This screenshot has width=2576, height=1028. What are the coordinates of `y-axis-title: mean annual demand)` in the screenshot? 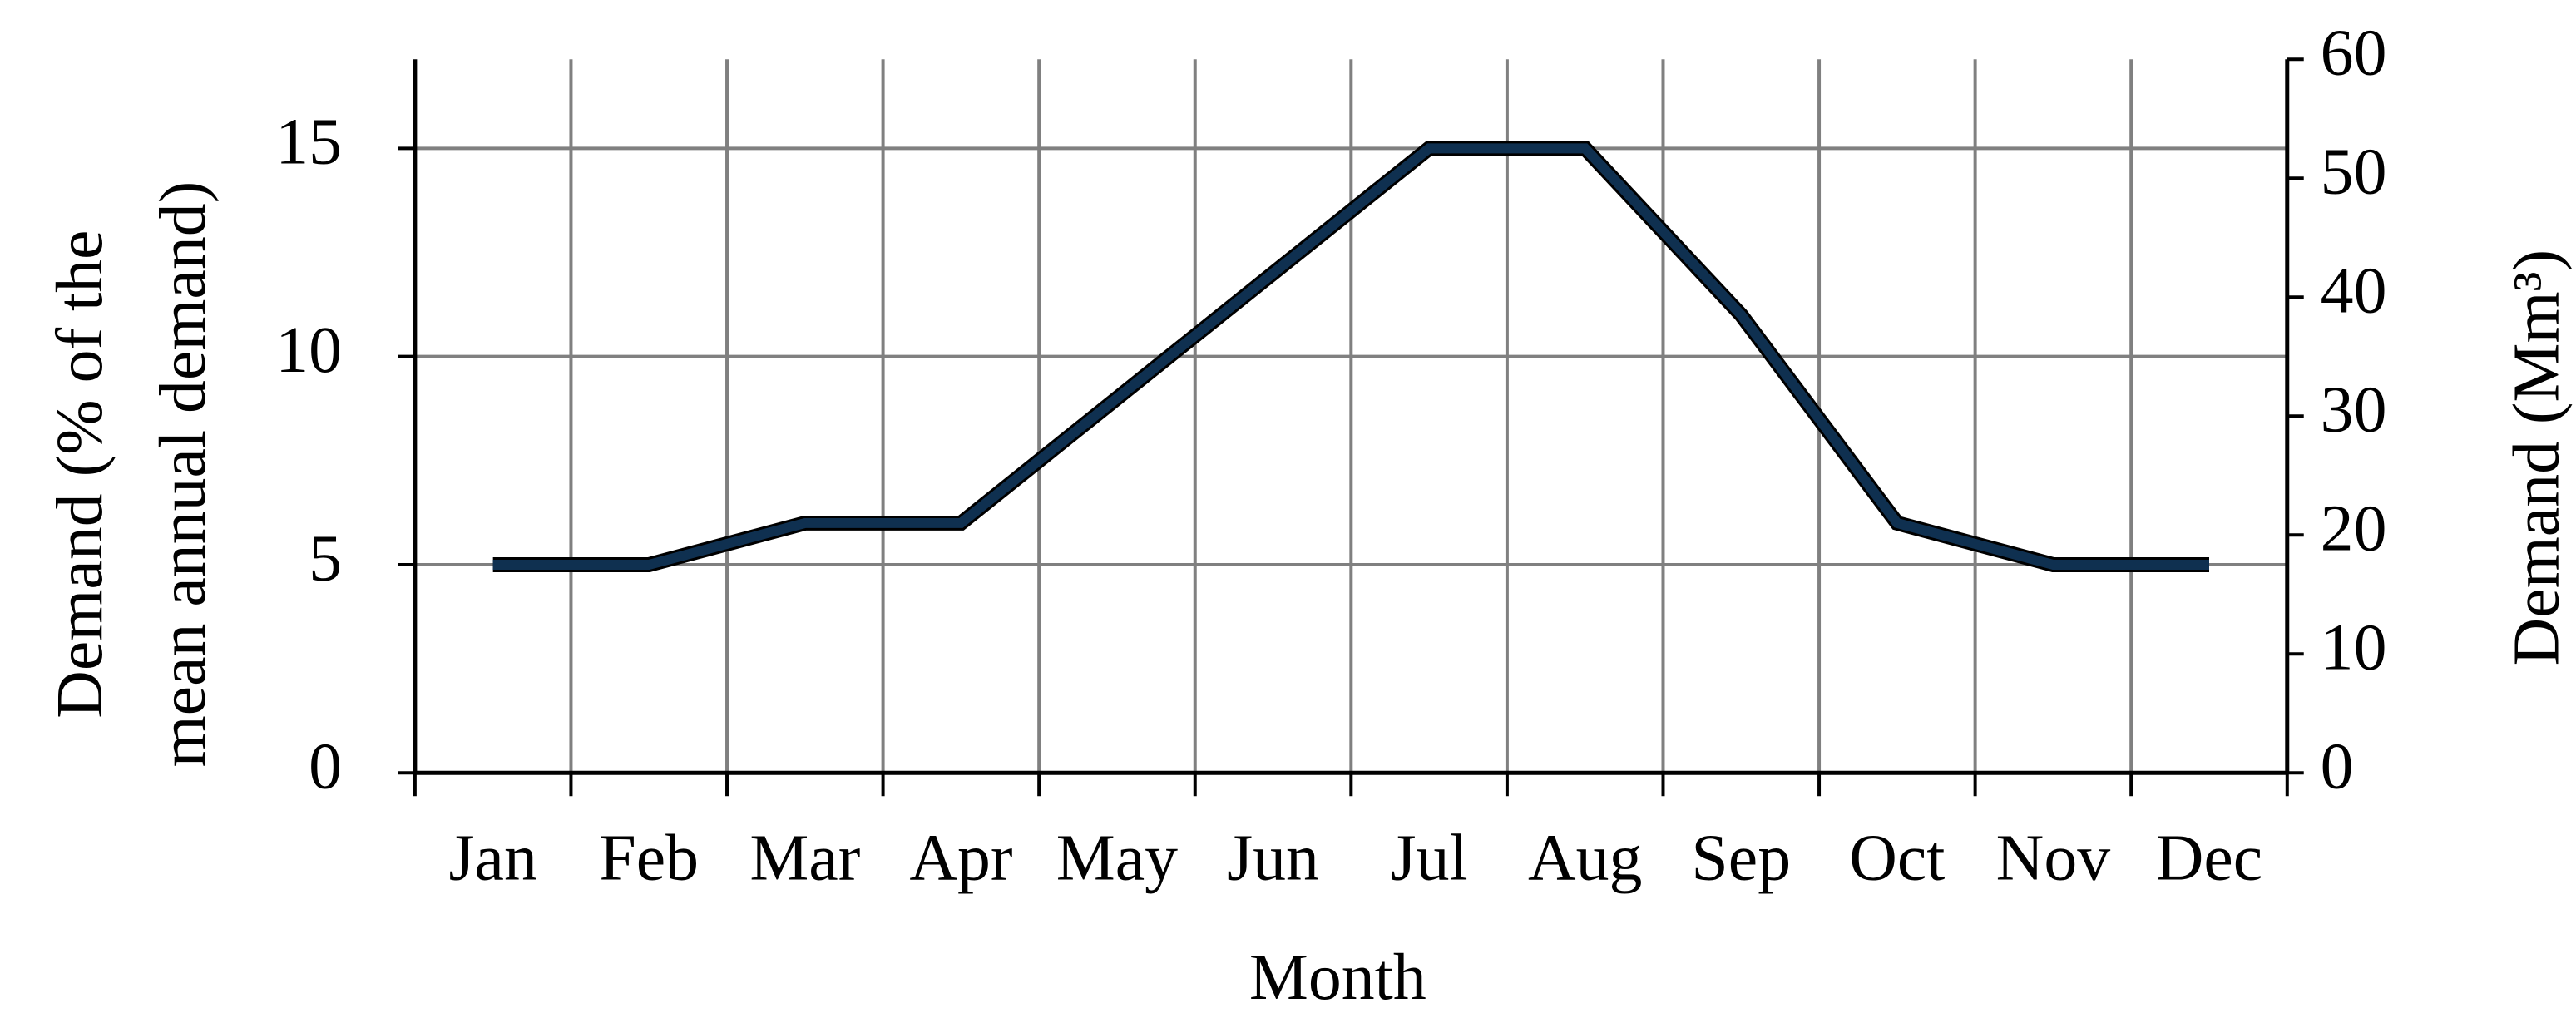 It's located at (183, 474).